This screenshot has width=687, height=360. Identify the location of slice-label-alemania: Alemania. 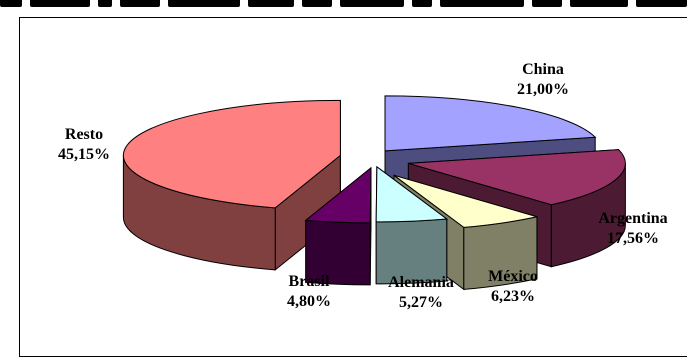
(421, 282).